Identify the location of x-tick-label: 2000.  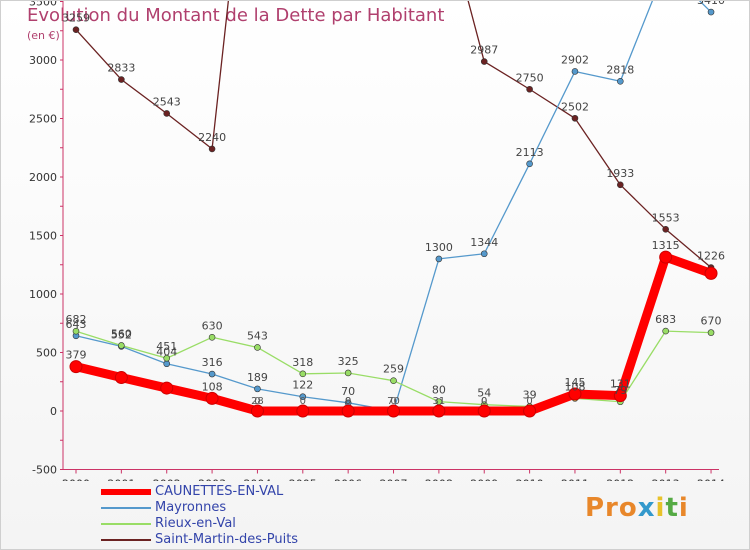
(76, 480).